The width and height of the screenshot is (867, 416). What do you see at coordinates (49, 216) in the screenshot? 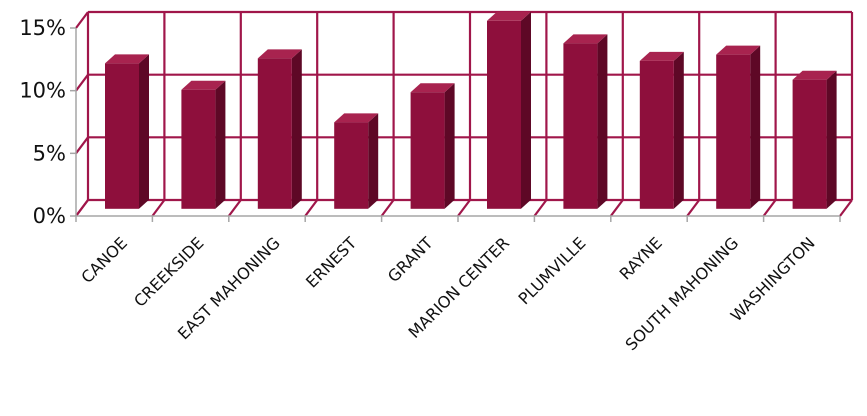
I see `y-tick-label: 0%` at bounding box center [49, 216].